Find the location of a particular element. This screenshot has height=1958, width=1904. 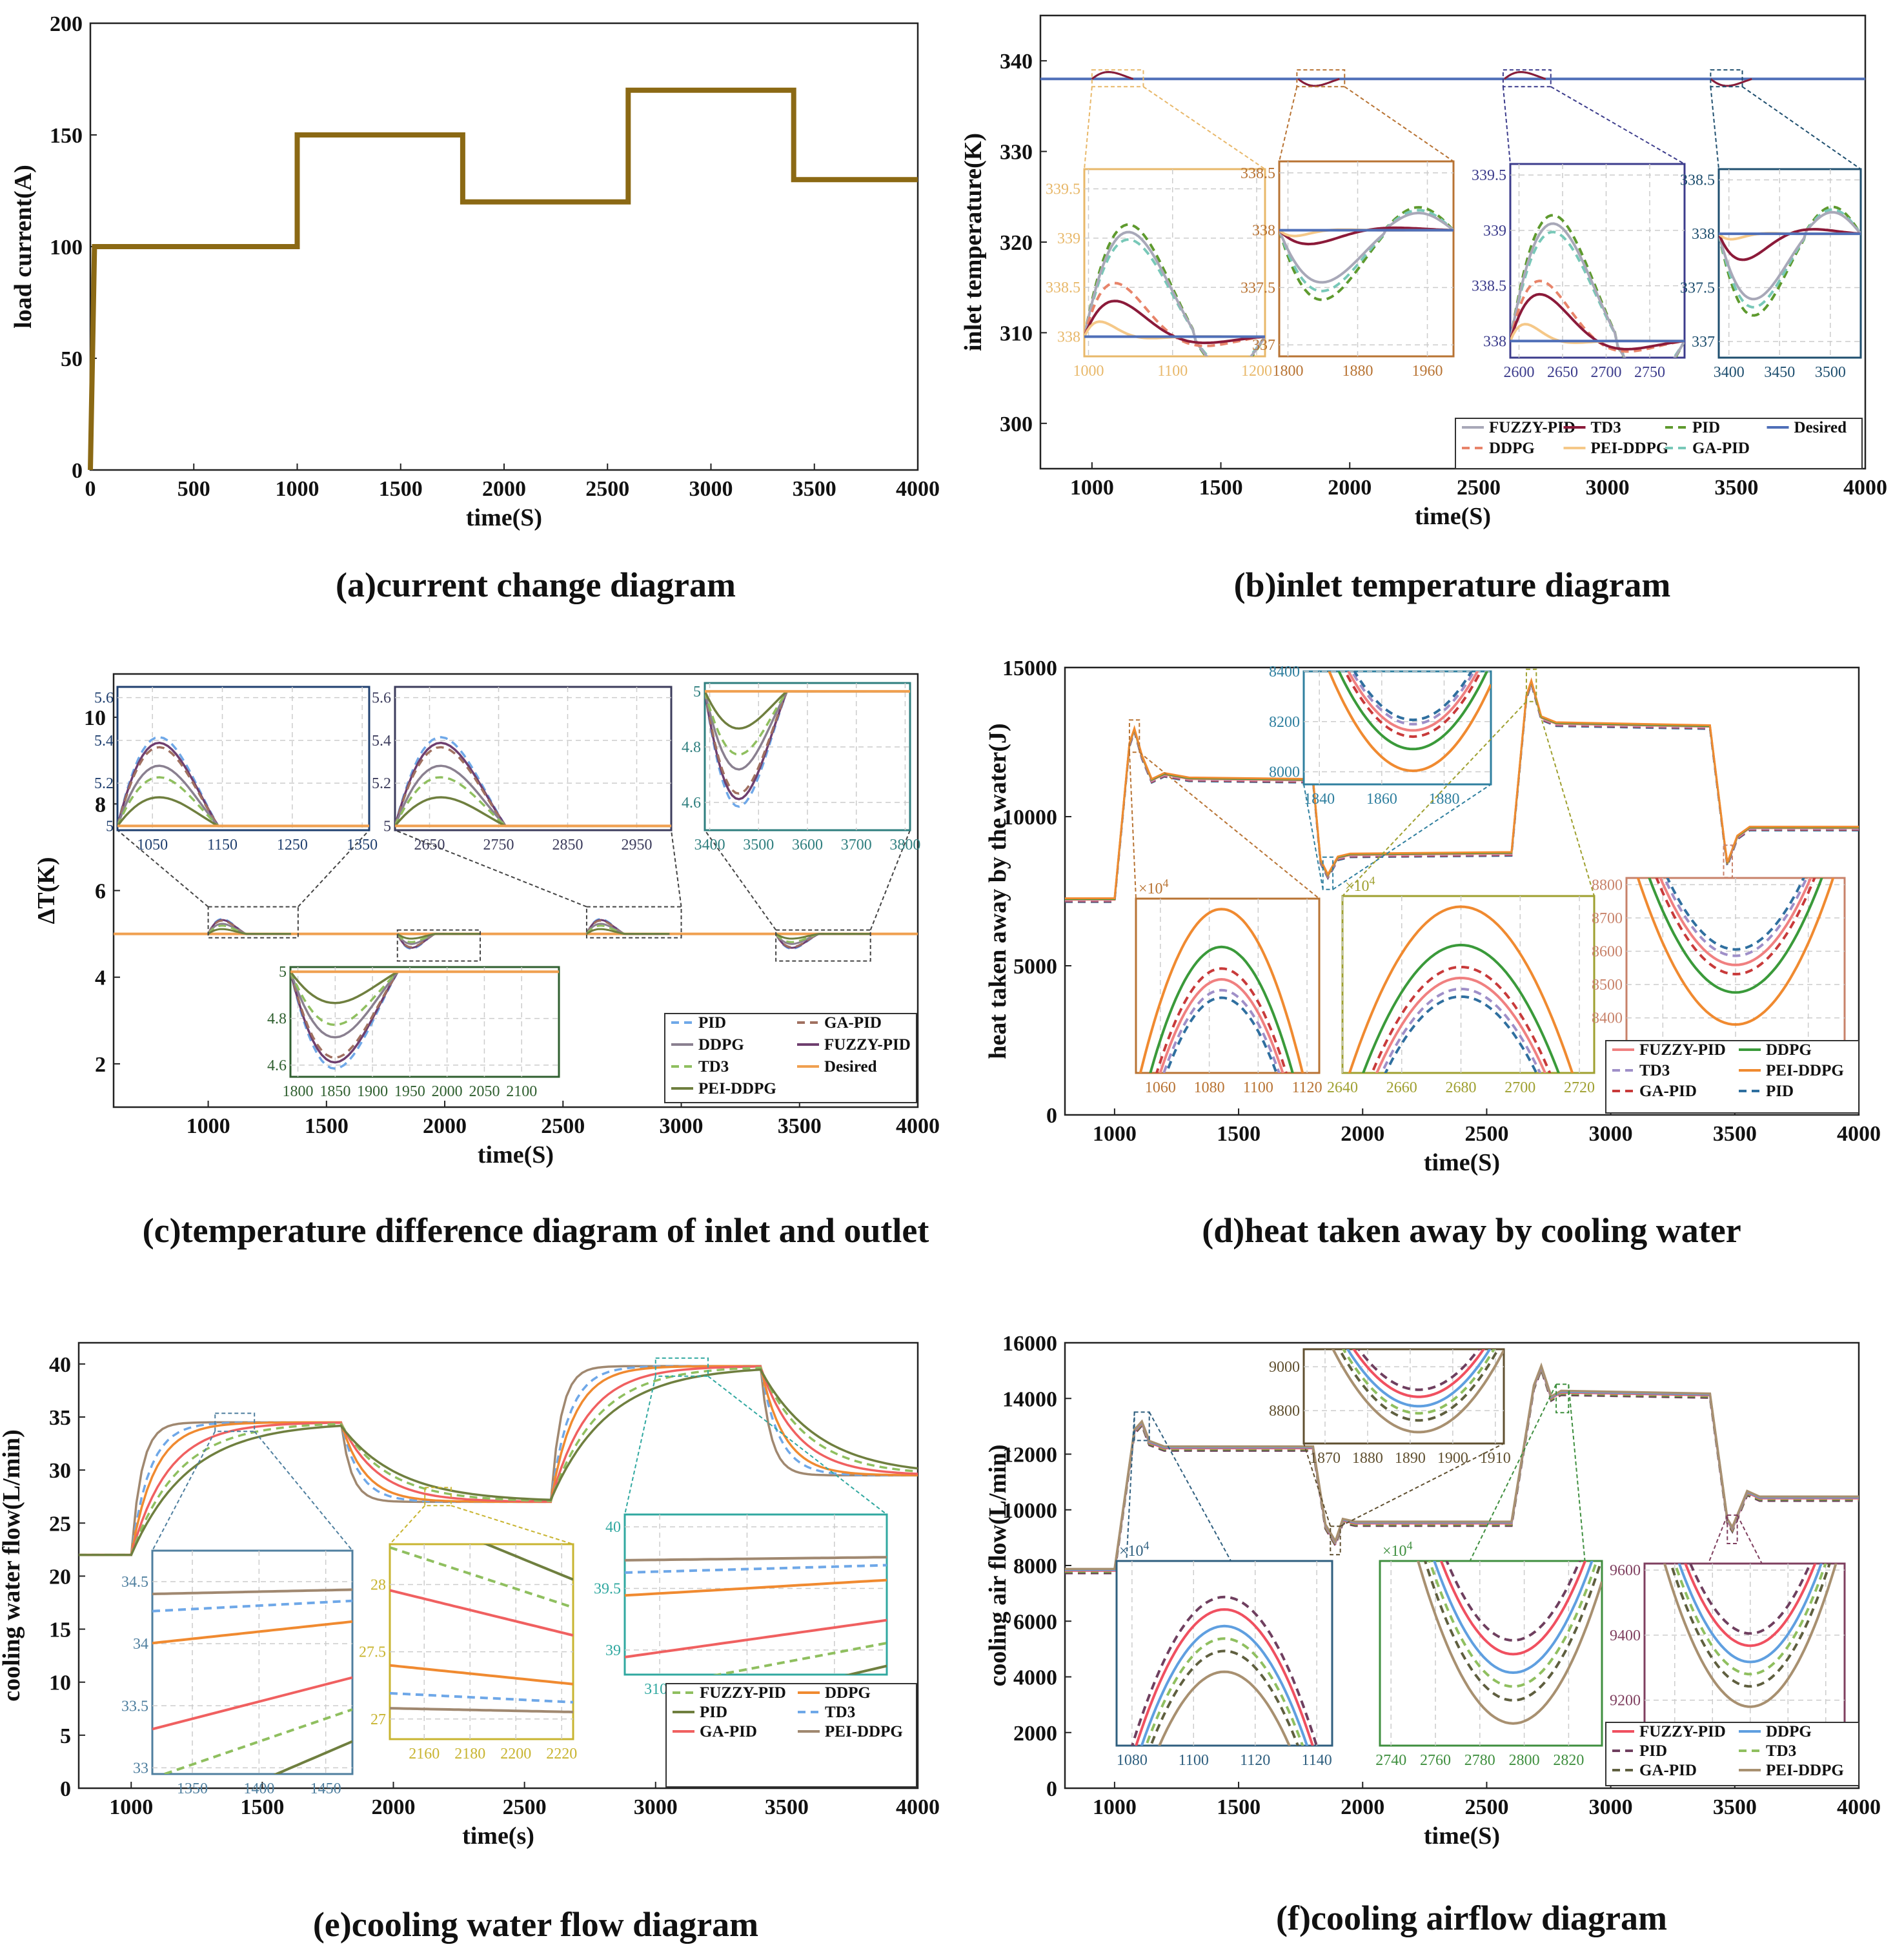

x-tick-label: 2000 is located at coordinates (1350, 488).